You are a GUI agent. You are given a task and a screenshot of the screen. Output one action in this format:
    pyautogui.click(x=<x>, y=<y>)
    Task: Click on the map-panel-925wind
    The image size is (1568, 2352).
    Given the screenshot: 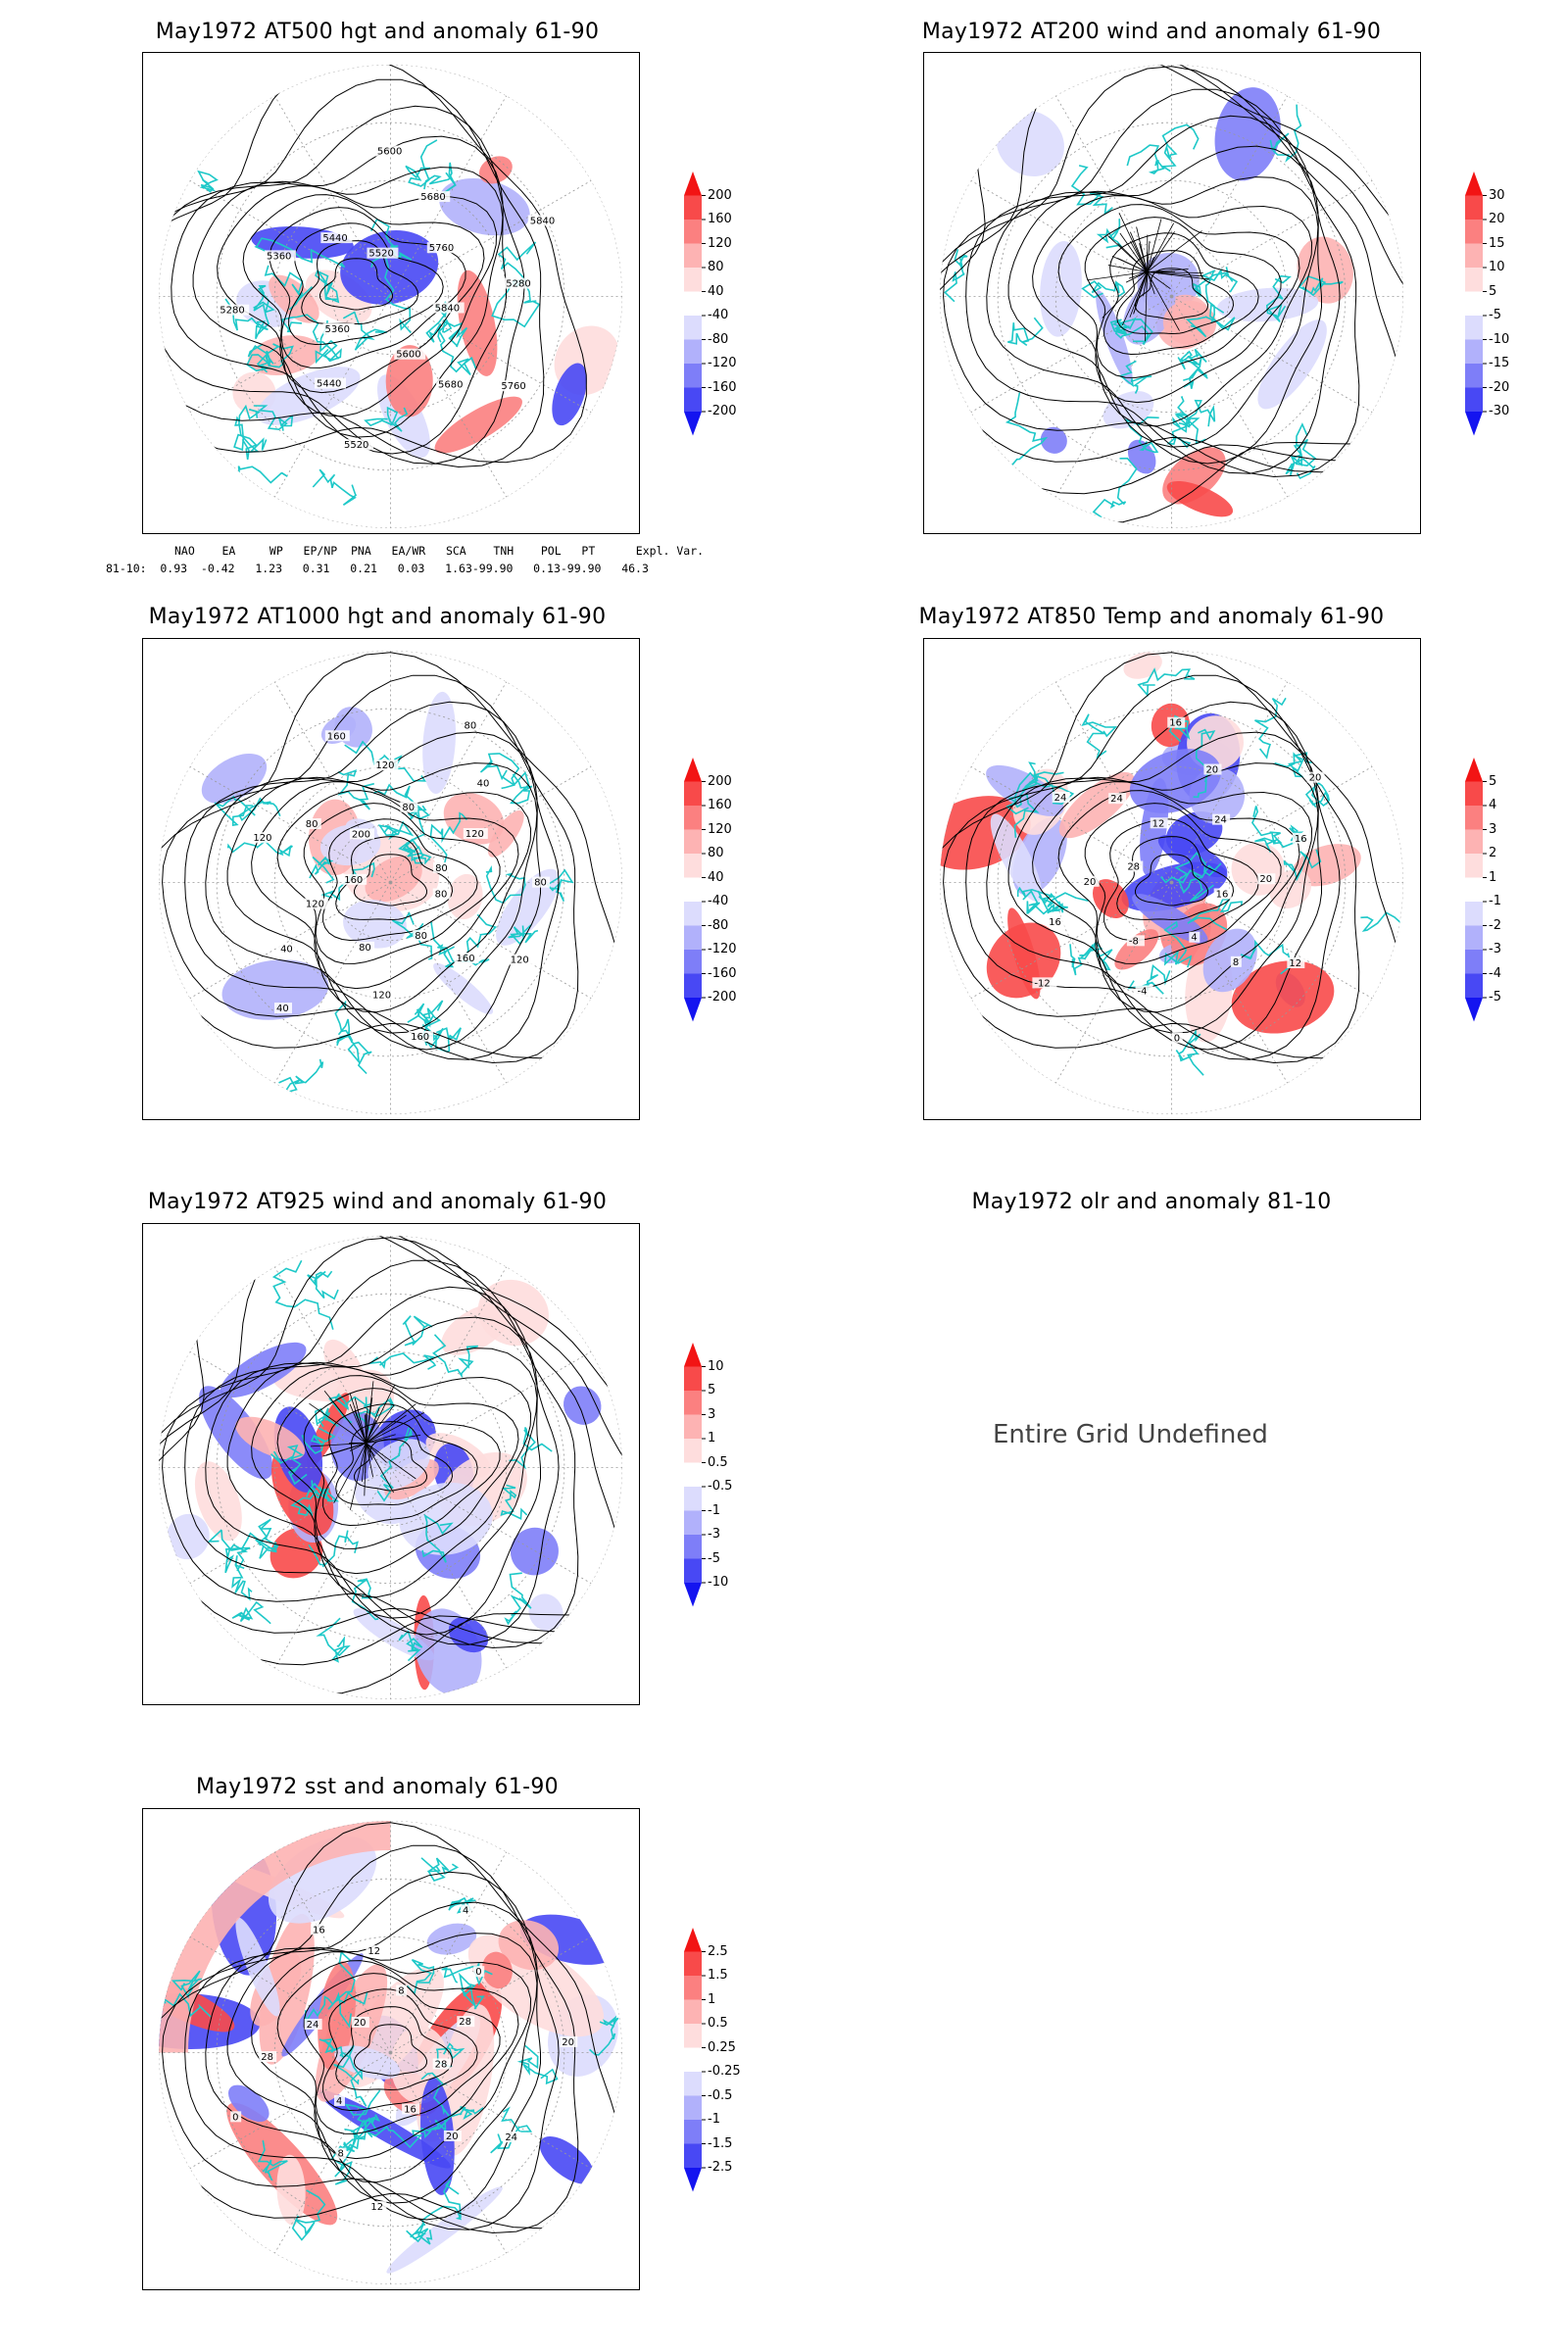 What is the action you would take?
    pyautogui.click(x=391, y=1464)
    